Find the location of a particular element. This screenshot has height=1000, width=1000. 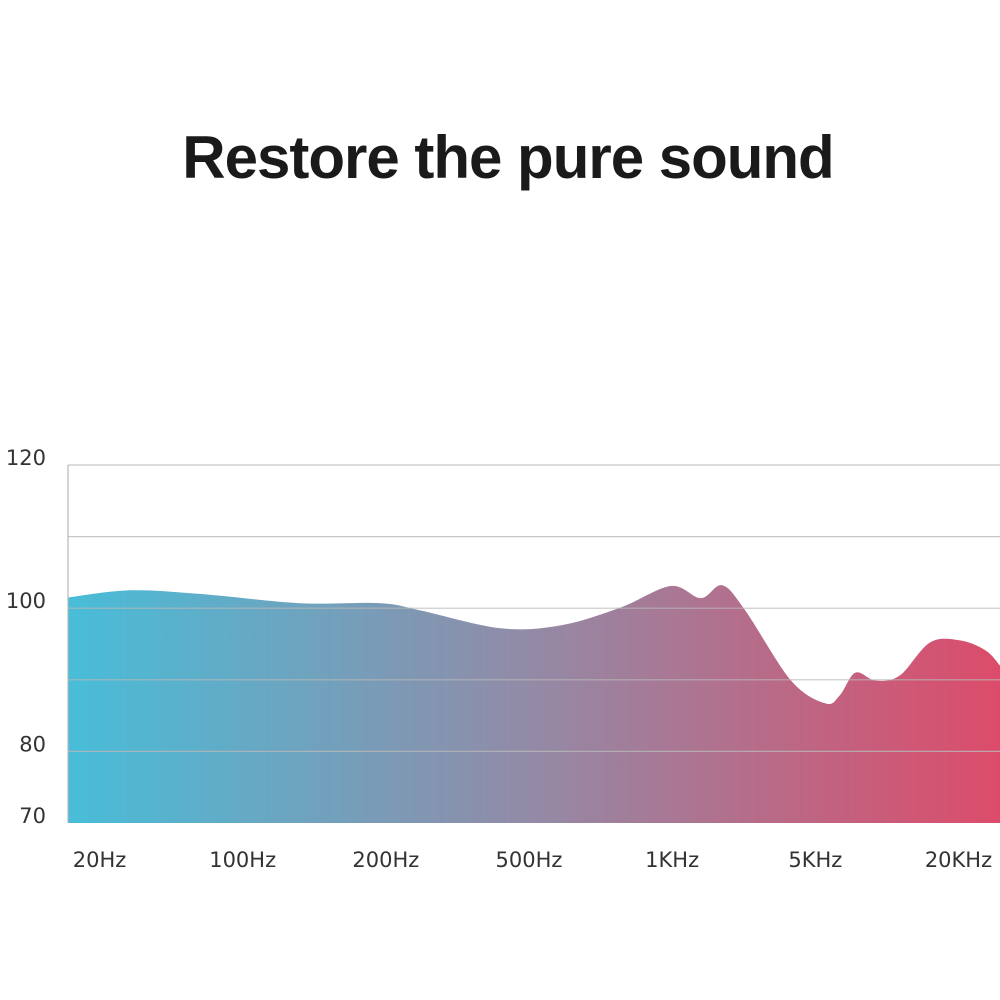

x-tick-label: 1KHz is located at coordinates (672, 860).